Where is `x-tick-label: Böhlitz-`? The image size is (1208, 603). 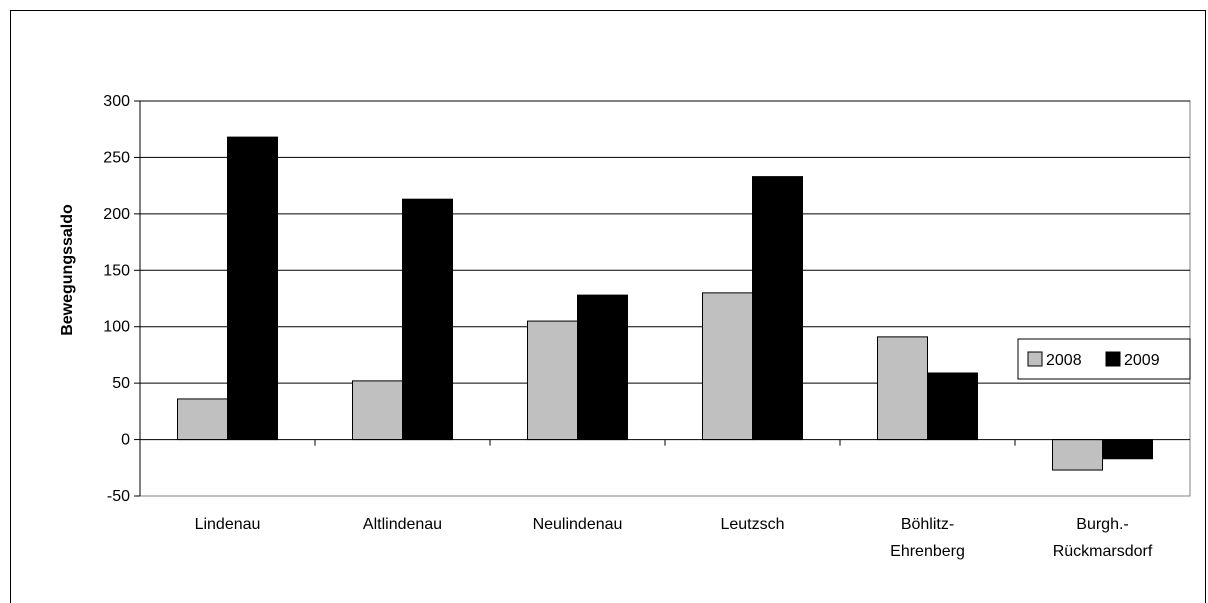
x-tick-label: Böhlitz- is located at coordinates (927, 524).